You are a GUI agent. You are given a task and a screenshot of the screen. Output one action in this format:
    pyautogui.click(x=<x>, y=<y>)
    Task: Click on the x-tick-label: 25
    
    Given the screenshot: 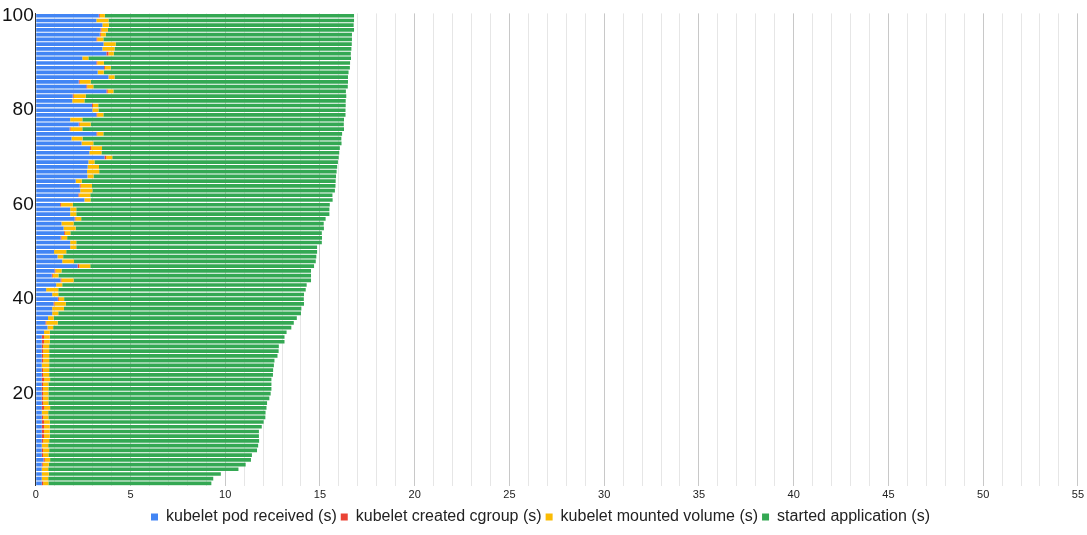 What is the action you would take?
    pyautogui.click(x=509, y=494)
    